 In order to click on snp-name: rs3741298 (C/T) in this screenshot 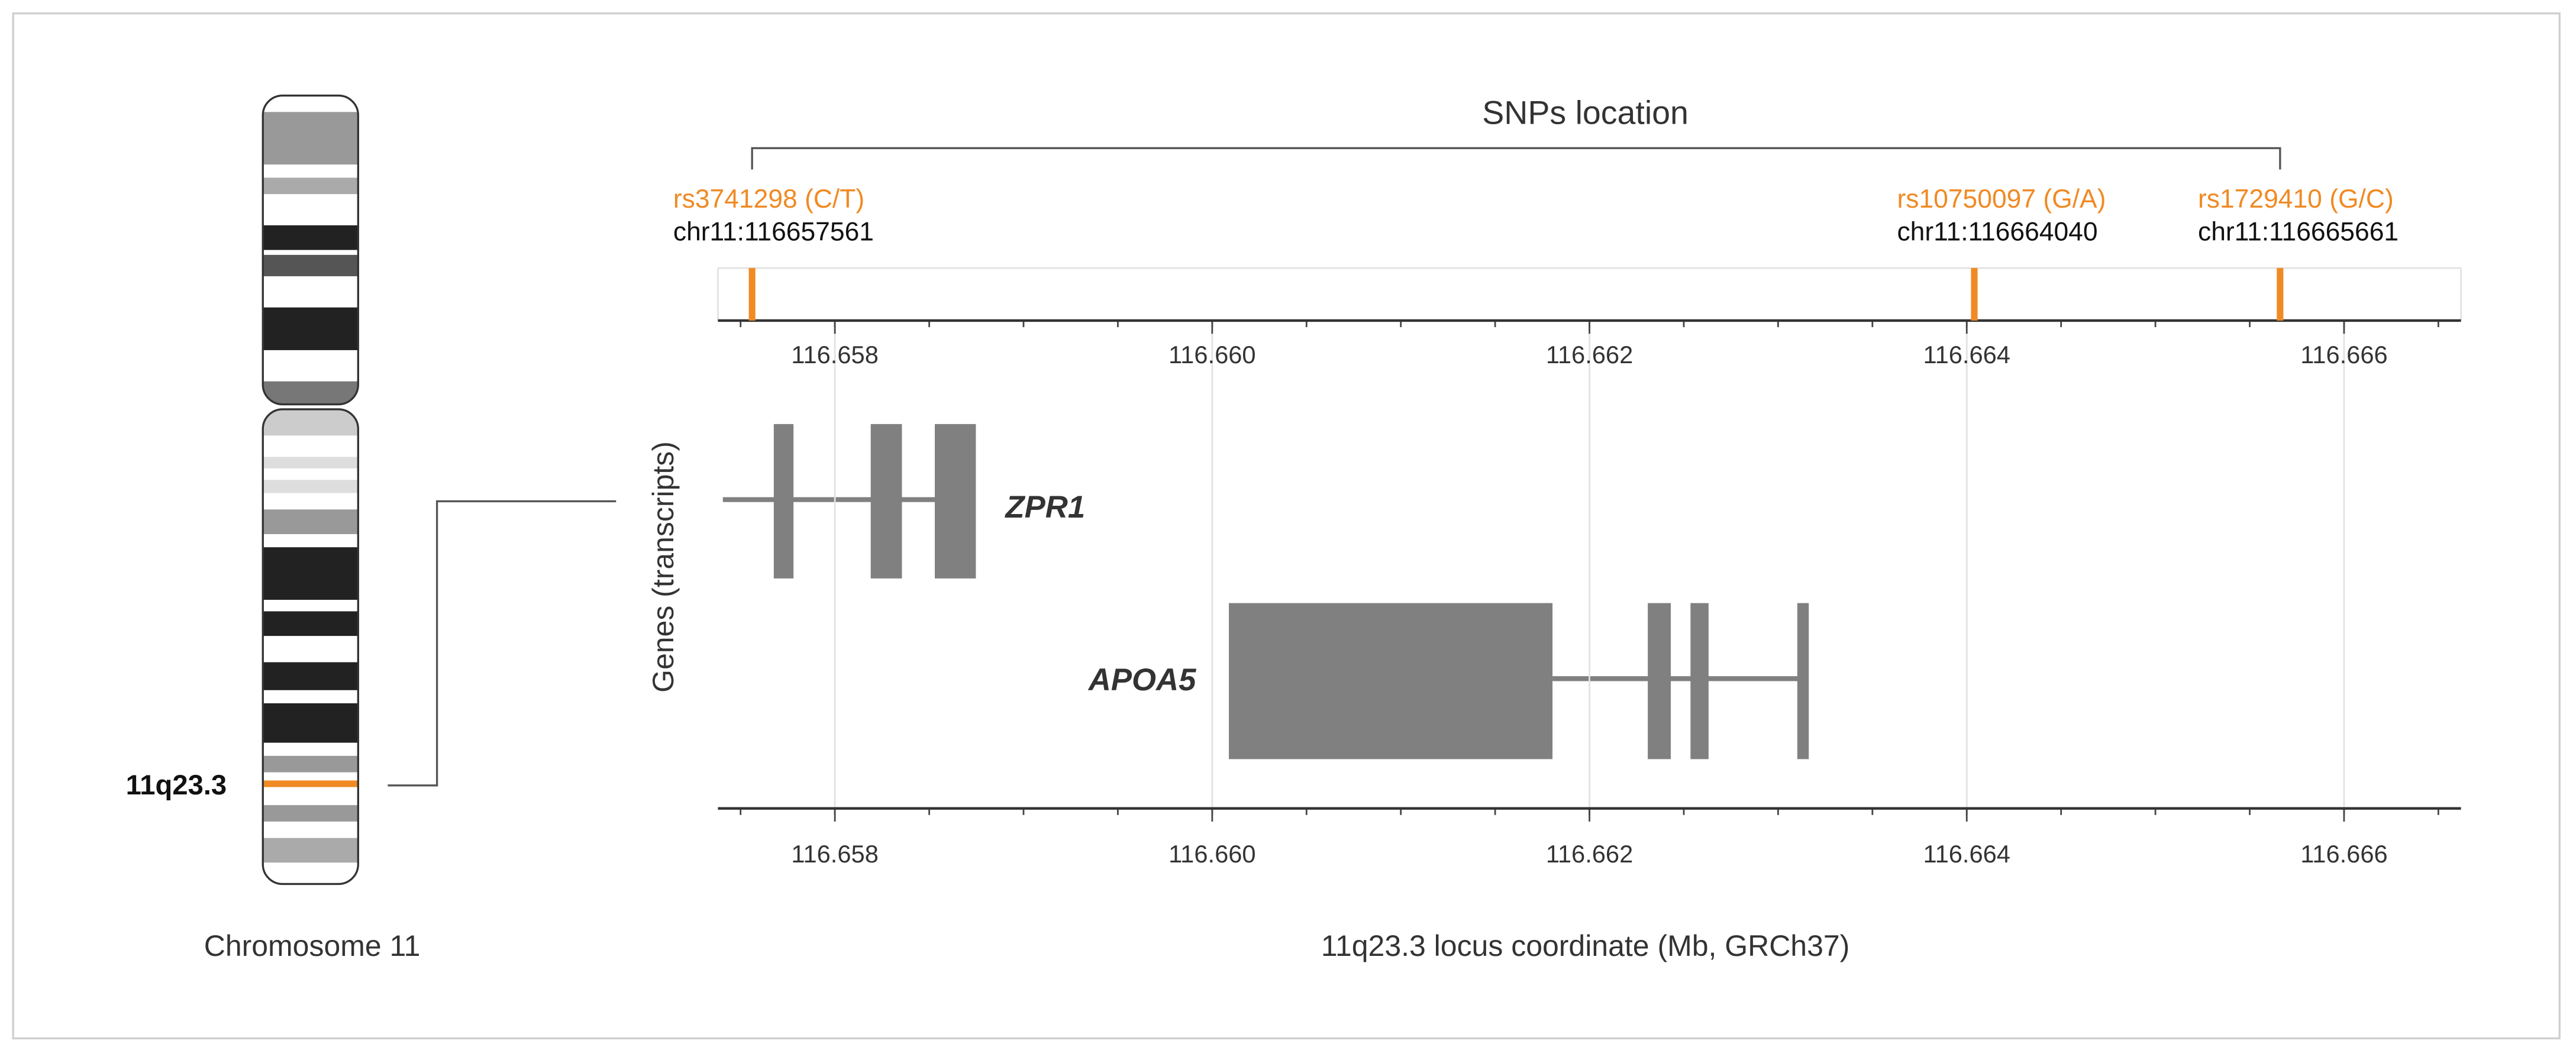, I will do `click(768, 199)`.